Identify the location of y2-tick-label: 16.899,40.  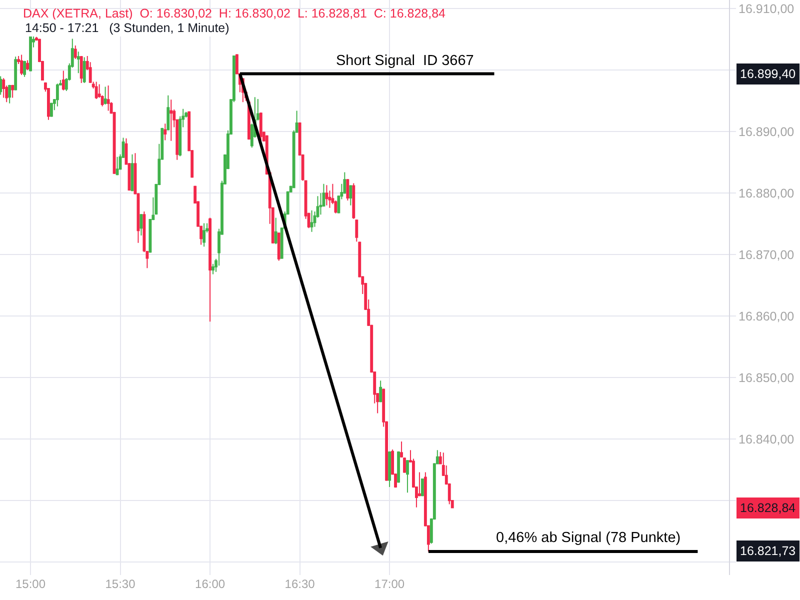
(768, 74).